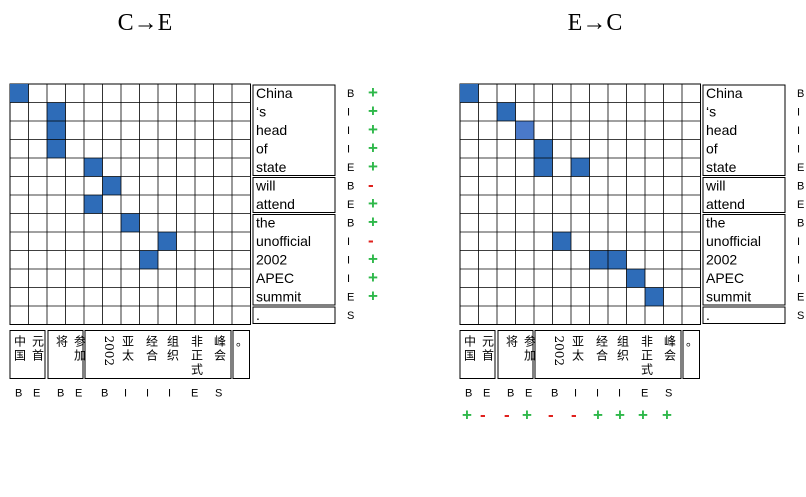 This screenshot has width=806, height=497. Describe the element at coordinates (62, 342) in the screenshot. I see `chinese-token: 将` at that location.